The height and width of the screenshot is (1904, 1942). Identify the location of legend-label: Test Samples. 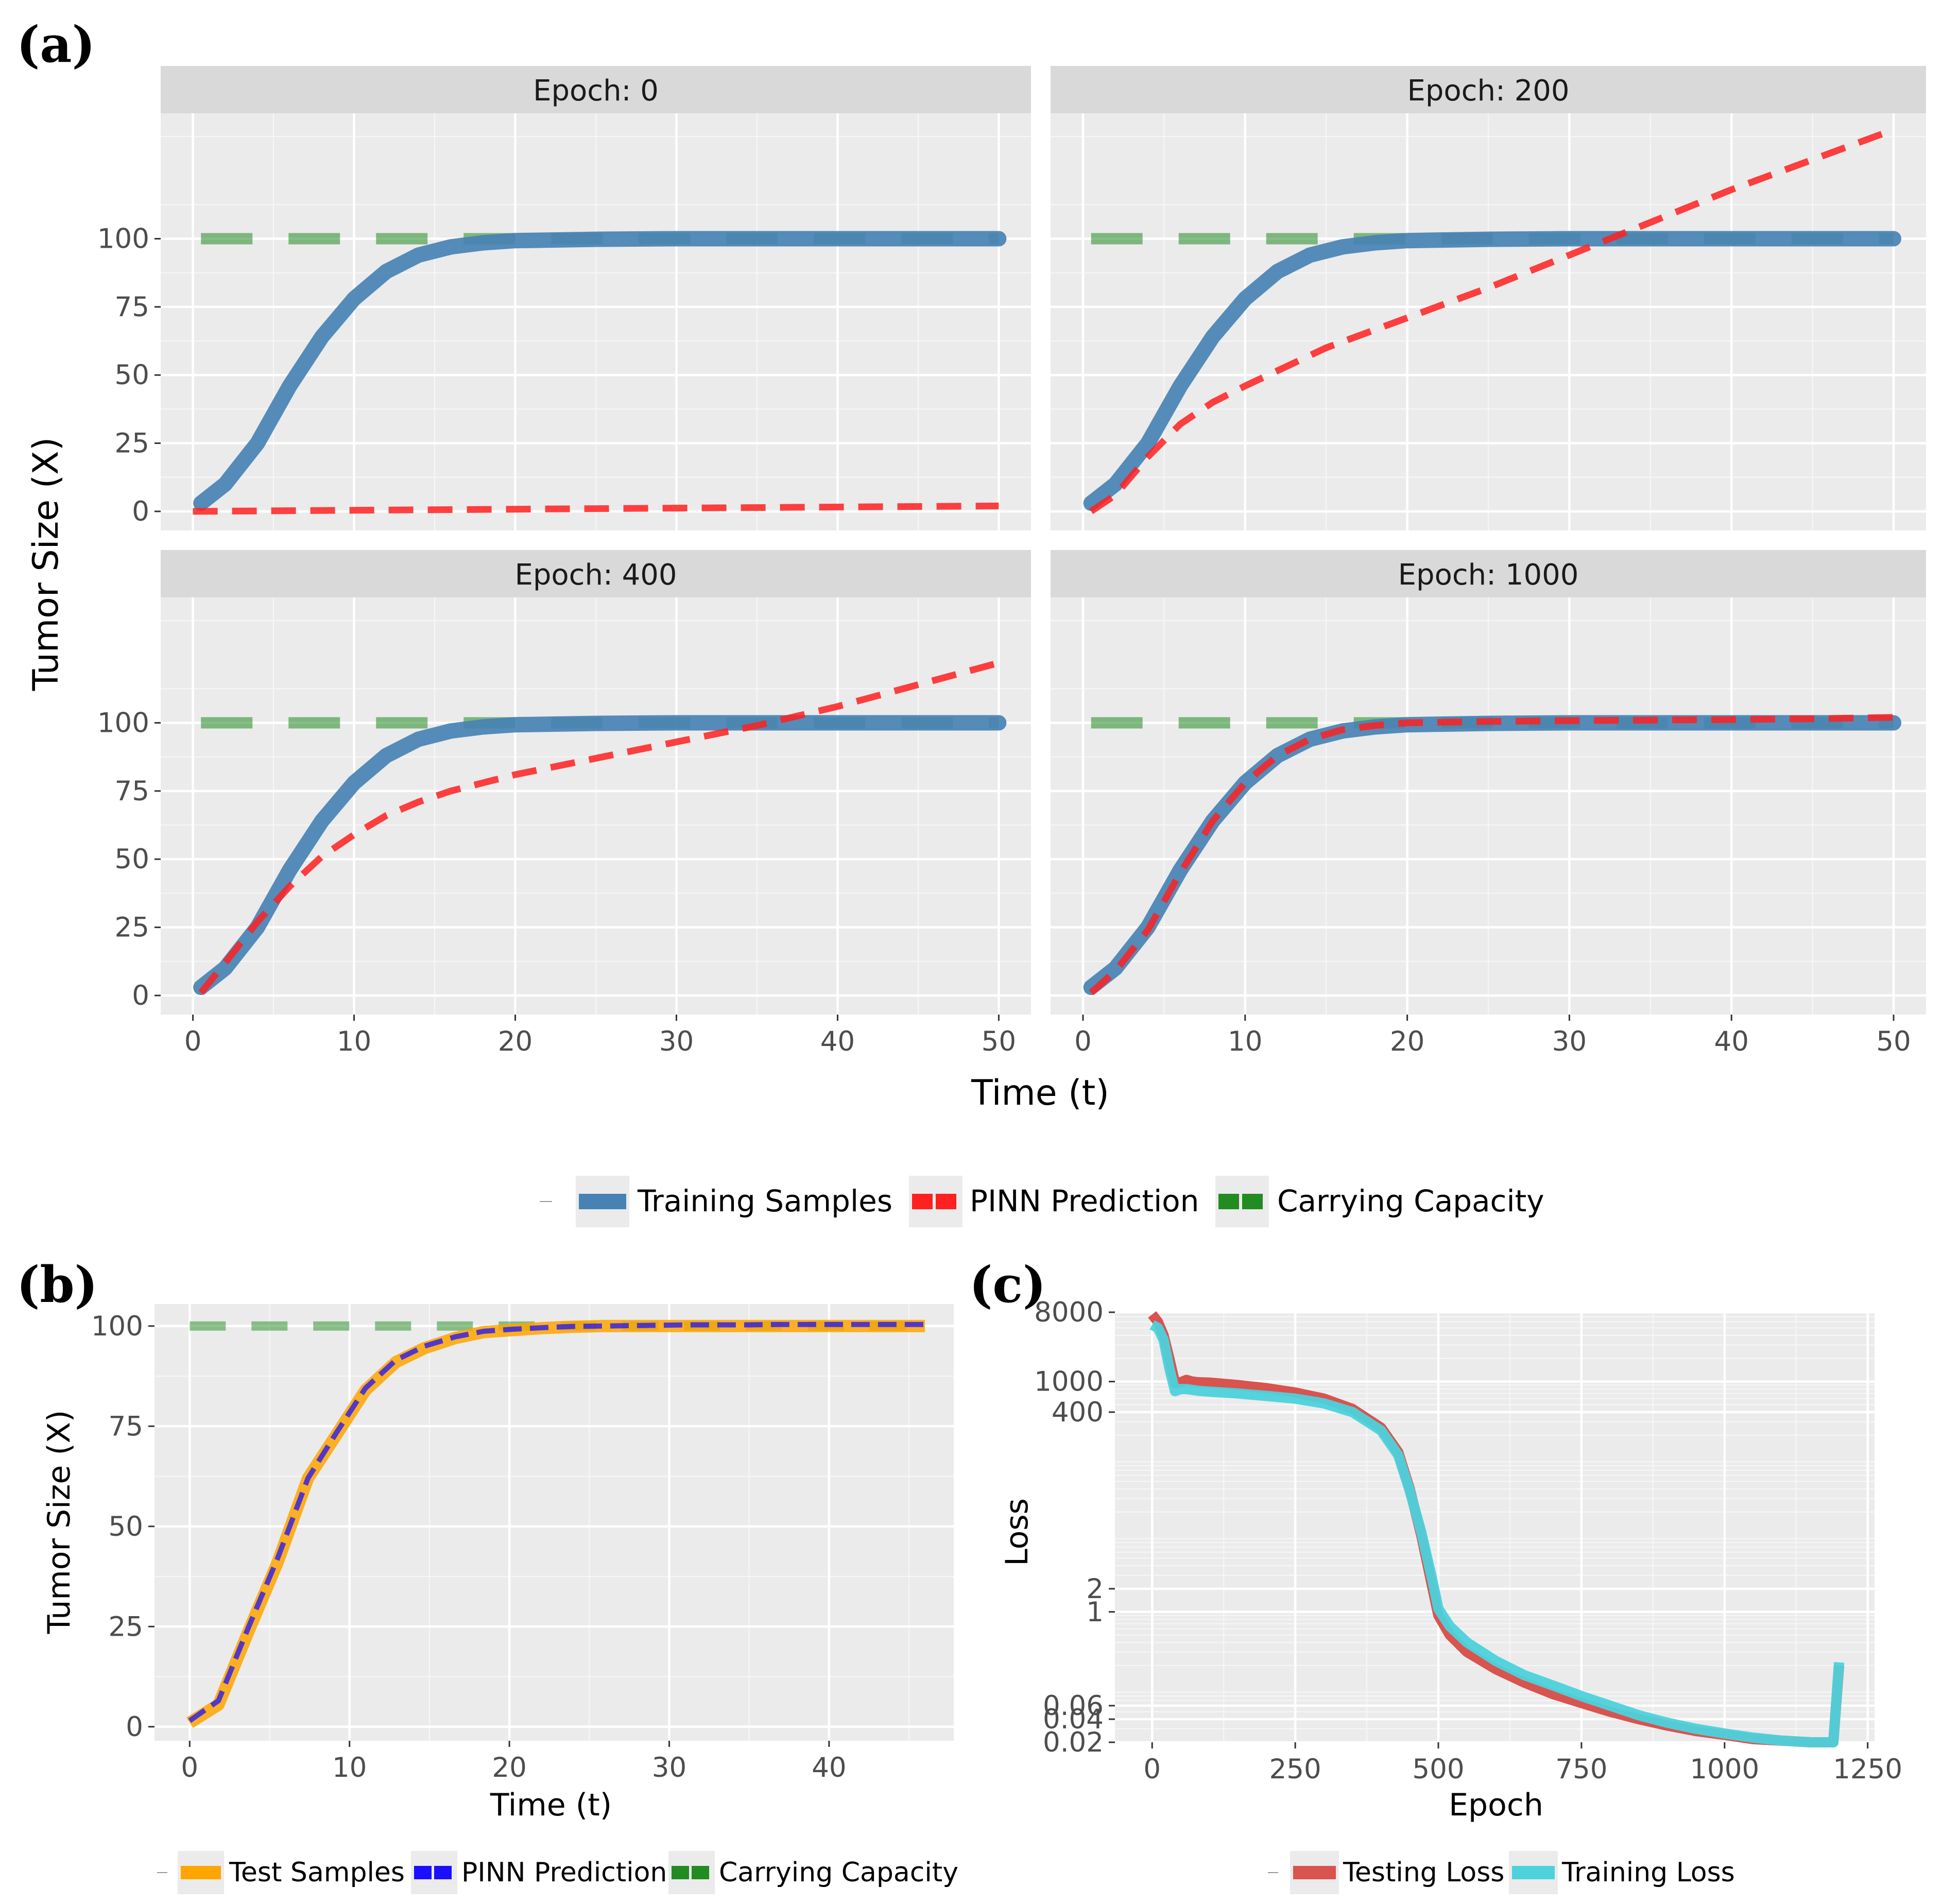
(317, 1872).